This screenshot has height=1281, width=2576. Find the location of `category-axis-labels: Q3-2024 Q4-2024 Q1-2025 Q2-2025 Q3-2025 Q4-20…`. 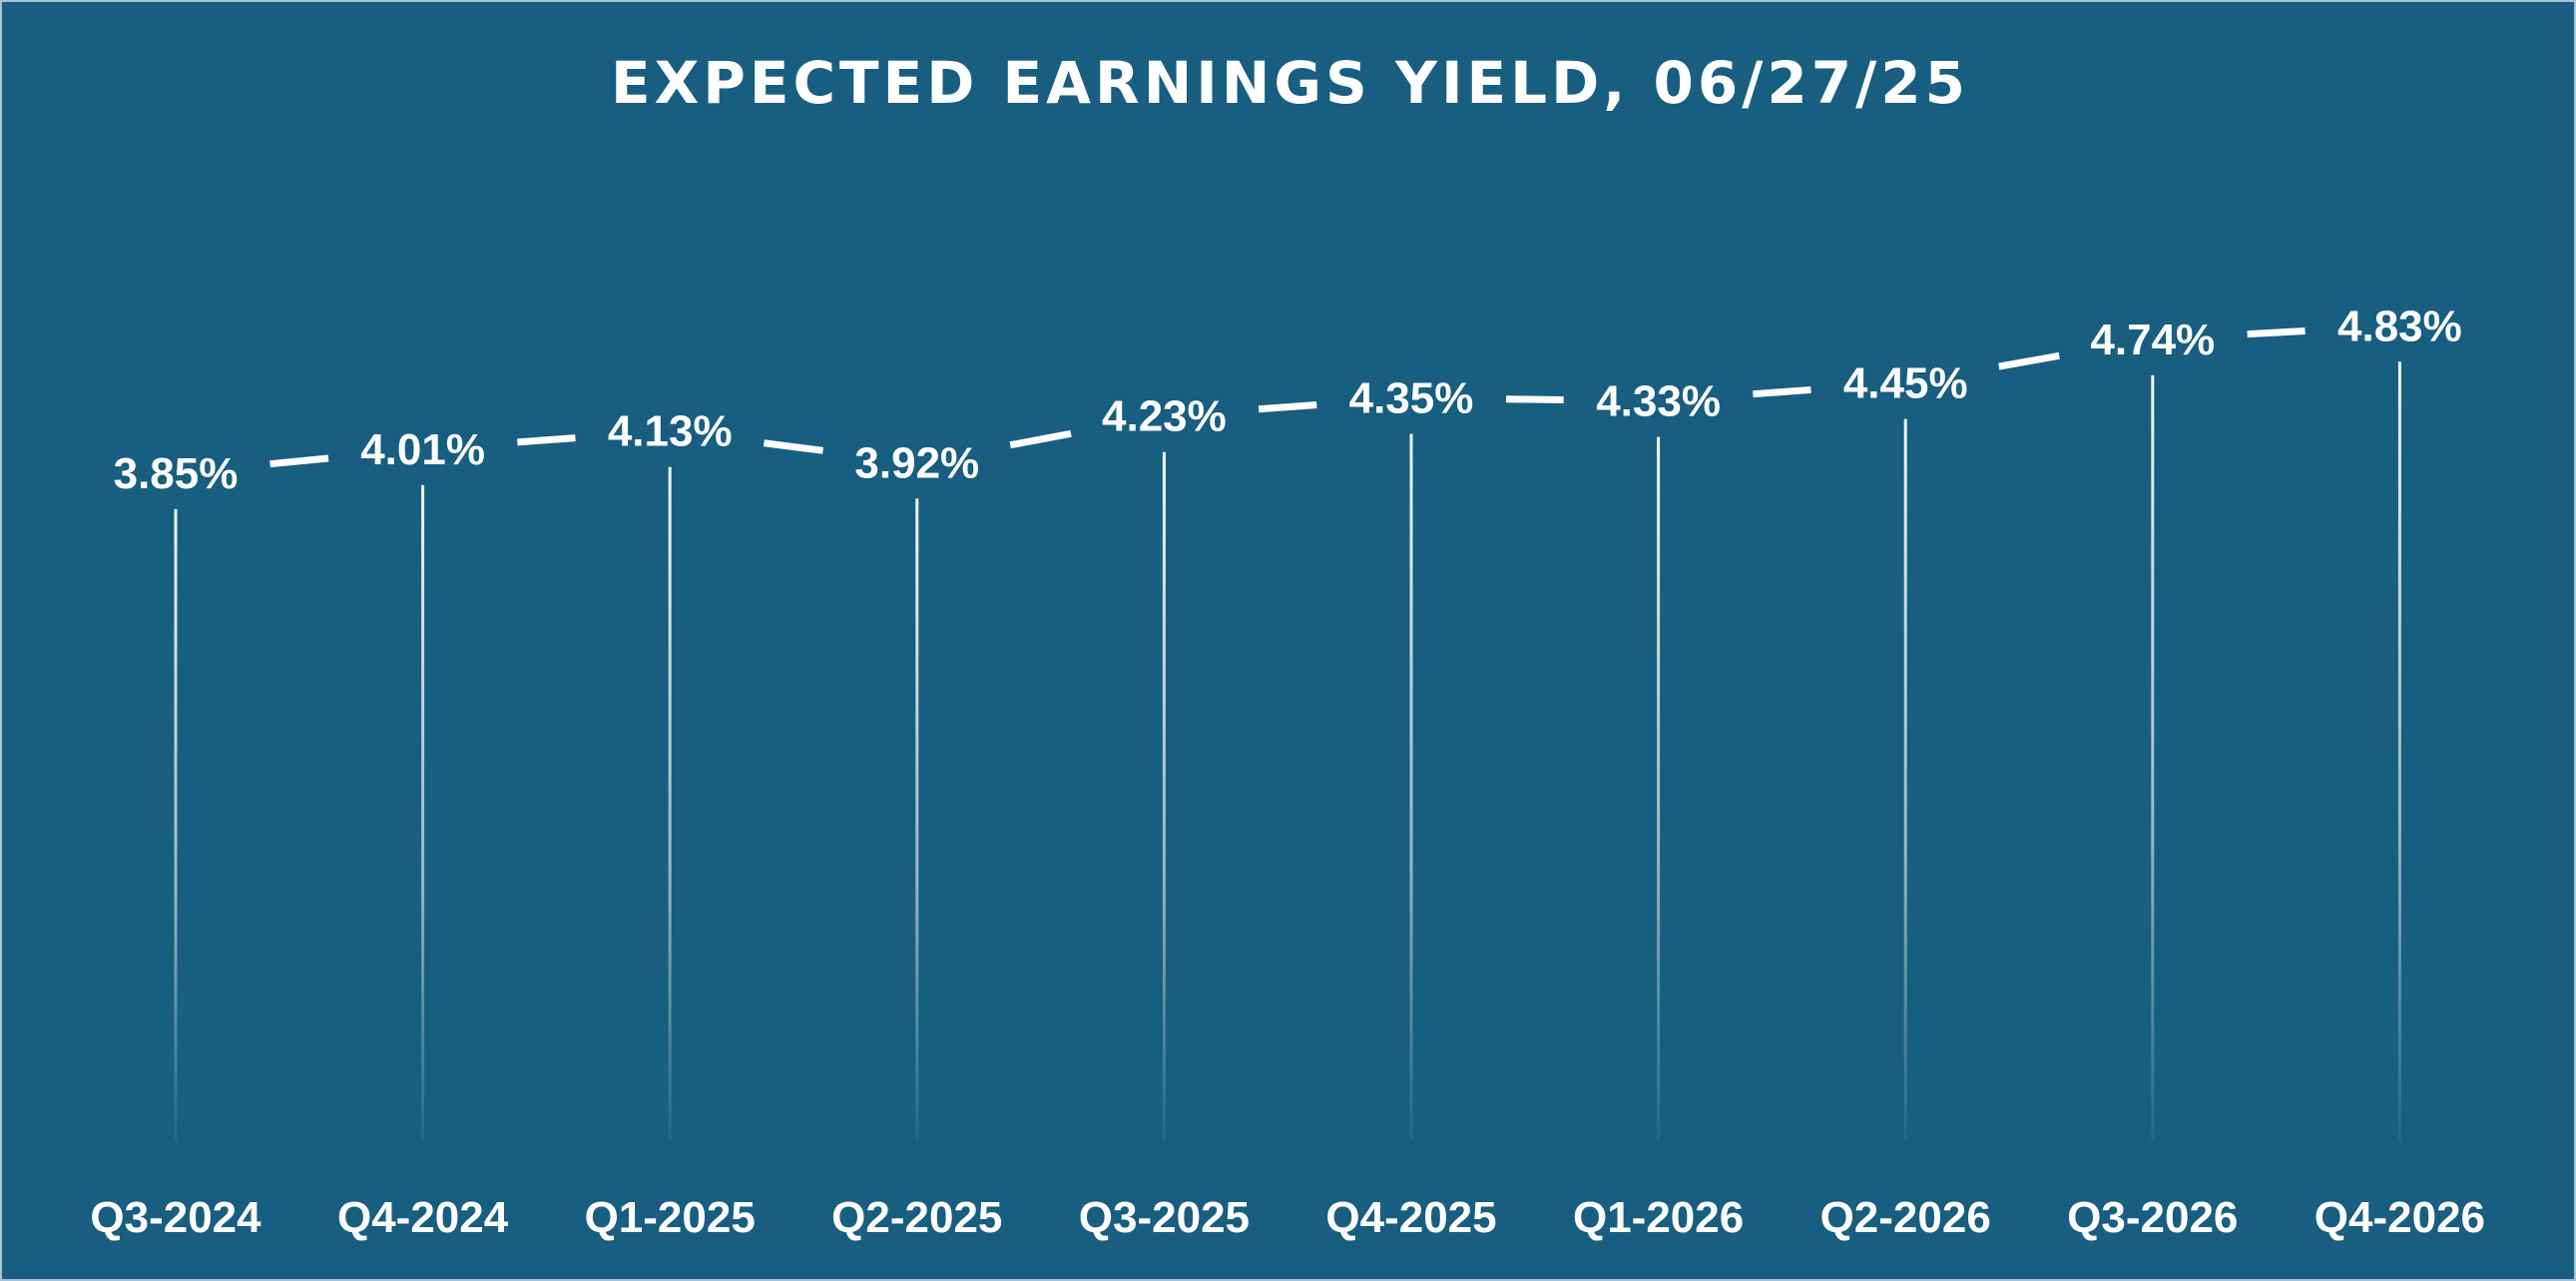

category-axis-labels: Q3-2024 Q4-2024 Q1-2025 Q2-2025 Q3-2025 Q4-20… is located at coordinates (1288, 1217).